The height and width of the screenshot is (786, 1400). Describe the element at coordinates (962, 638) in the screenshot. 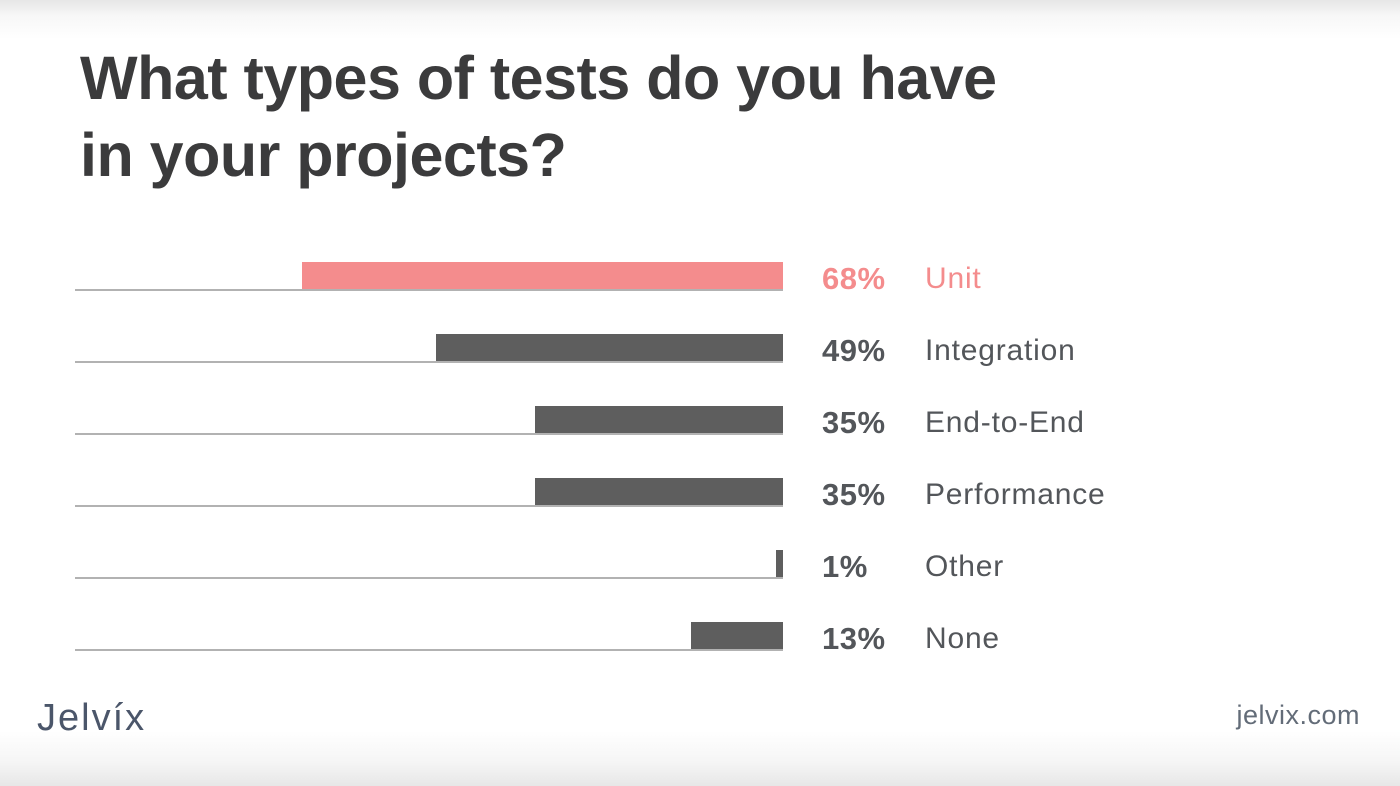

I see `category-label: None` at that location.